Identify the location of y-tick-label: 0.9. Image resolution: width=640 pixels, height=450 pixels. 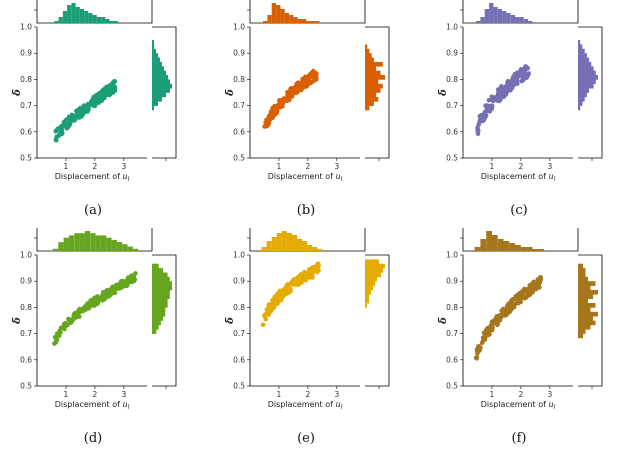
(26, 281).